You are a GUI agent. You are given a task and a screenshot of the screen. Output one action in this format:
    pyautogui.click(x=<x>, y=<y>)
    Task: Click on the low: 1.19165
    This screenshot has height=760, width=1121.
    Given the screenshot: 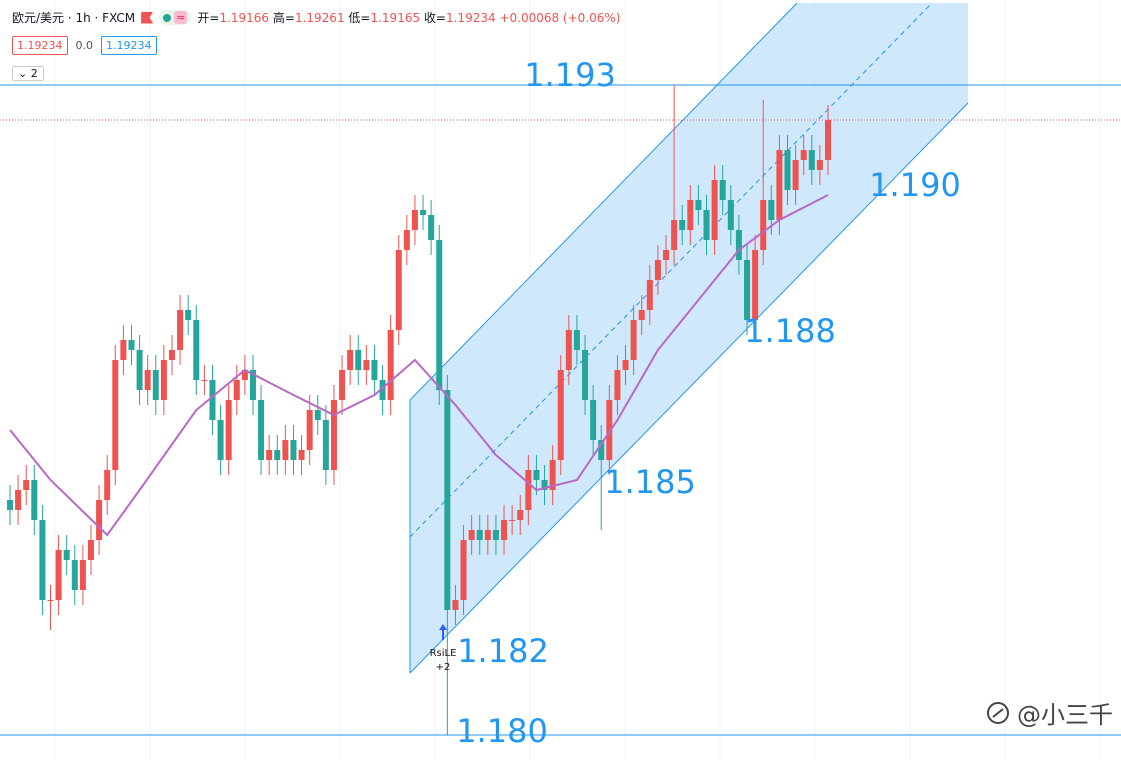 What is the action you would take?
    pyautogui.click(x=395, y=18)
    